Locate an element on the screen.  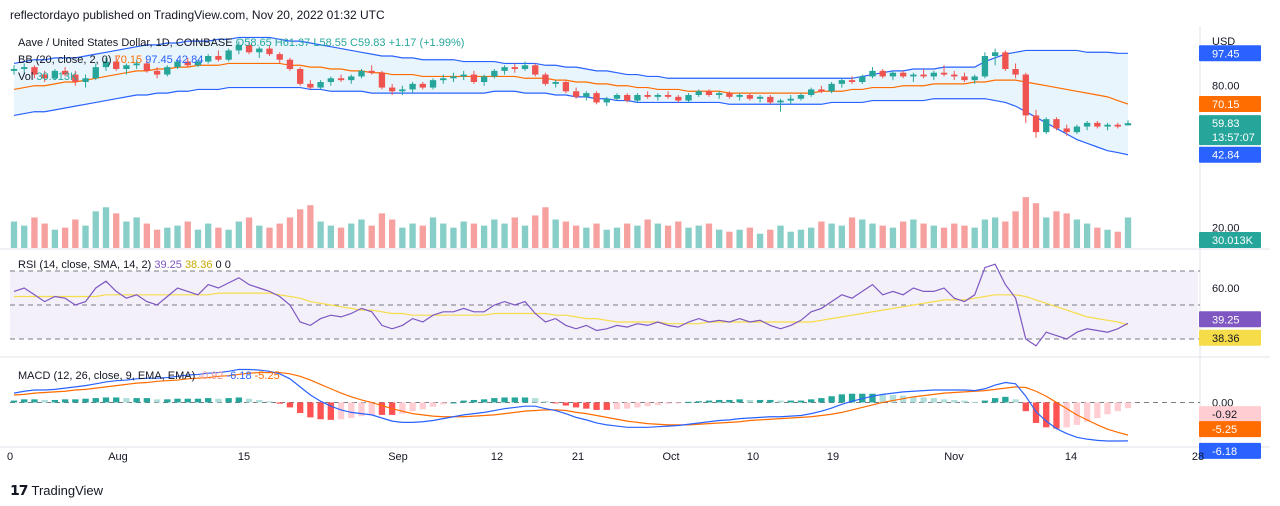
time-tick-label: 14 is located at coordinates (1071, 457).